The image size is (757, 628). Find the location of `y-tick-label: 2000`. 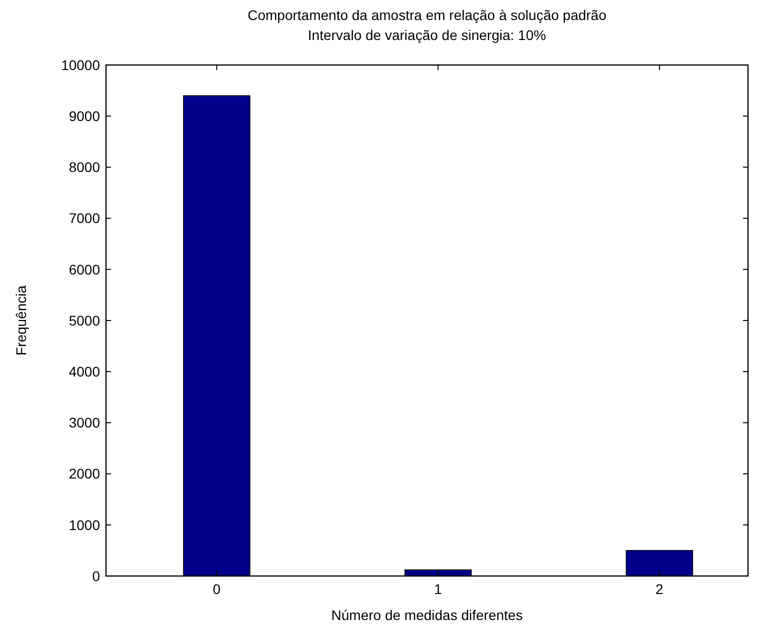

y-tick-label: 2000 is located at coordinates (84, 474).